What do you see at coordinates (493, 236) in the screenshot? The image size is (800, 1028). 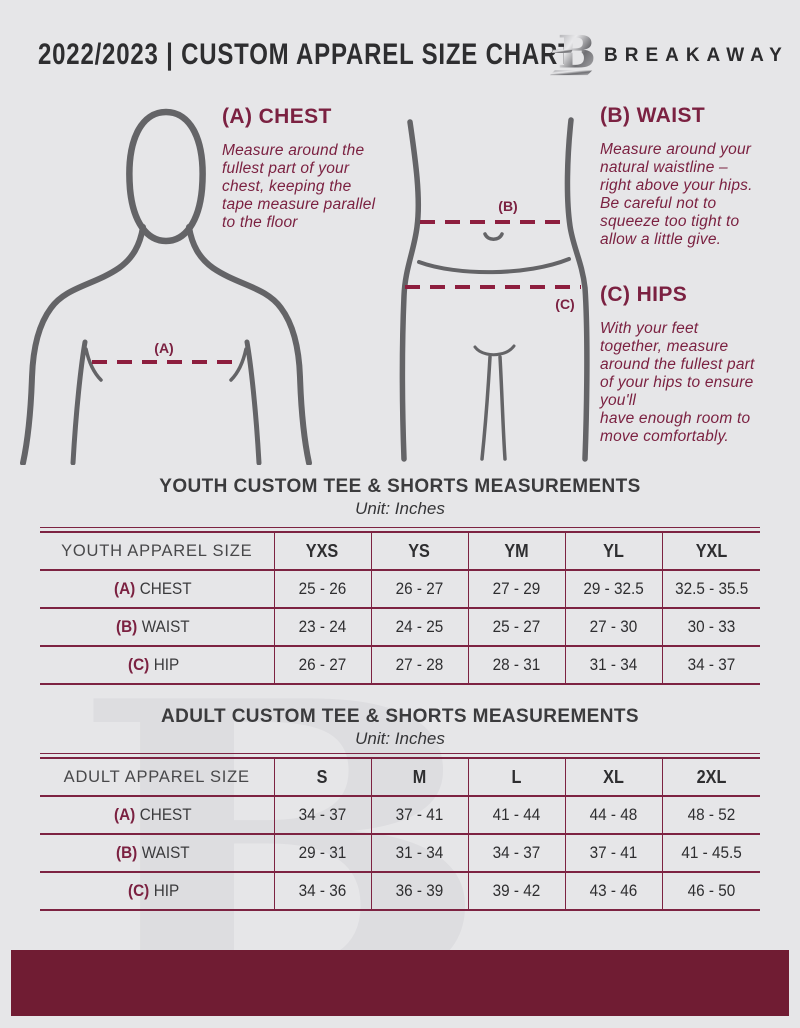 I see `navel-mark` at bounding box center [493, 236].